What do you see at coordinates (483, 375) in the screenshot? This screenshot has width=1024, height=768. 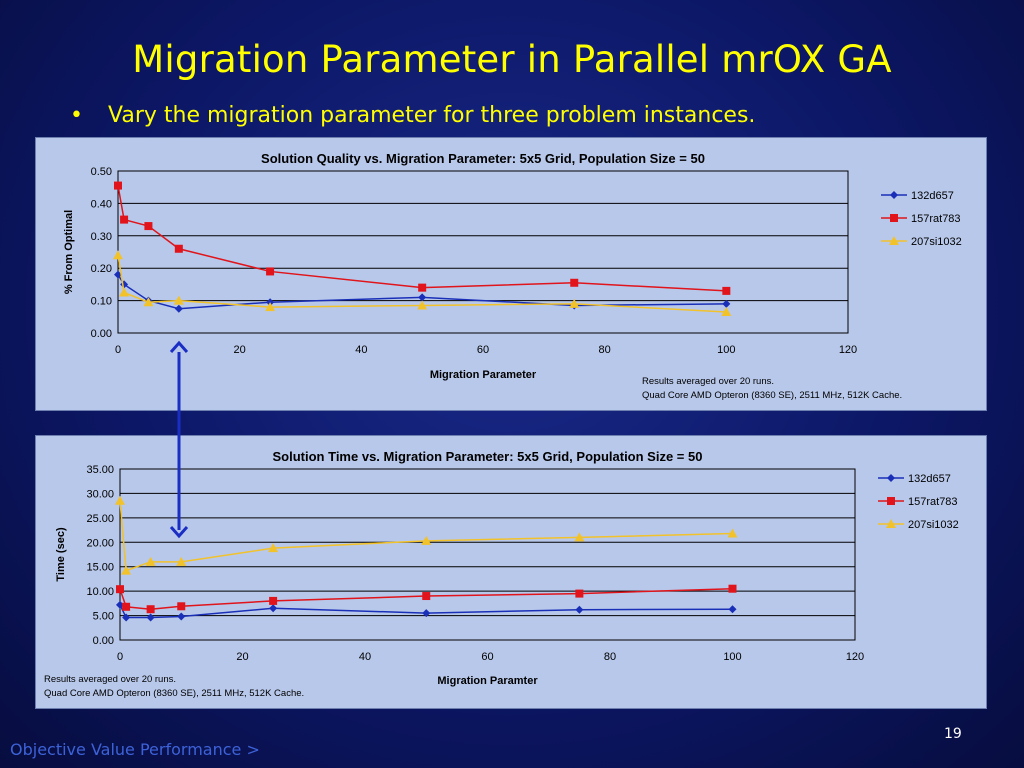 I see `x-axis-label: Migration Parameter` at bounding box center [483, 375].